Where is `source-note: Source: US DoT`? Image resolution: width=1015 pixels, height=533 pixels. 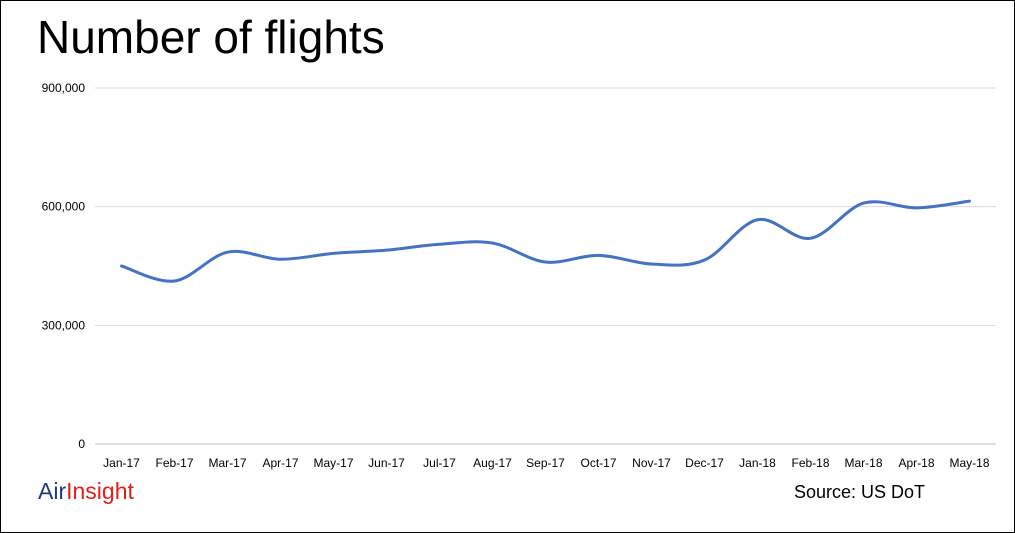 source-note: Source: US DoT is located at coordinates (860, 492).